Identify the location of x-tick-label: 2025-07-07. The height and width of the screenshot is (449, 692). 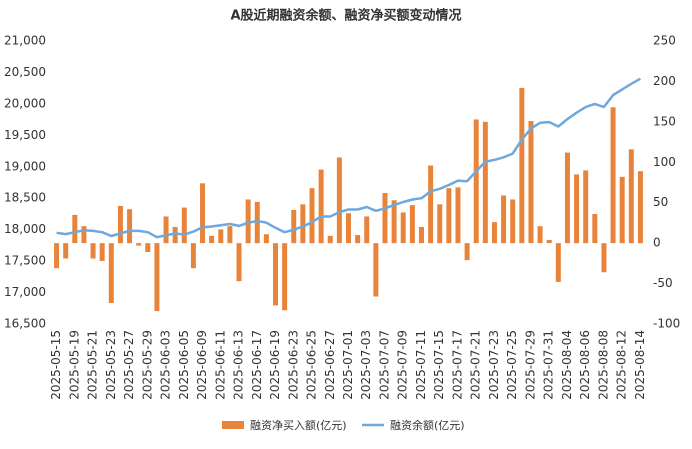
(384, 365).